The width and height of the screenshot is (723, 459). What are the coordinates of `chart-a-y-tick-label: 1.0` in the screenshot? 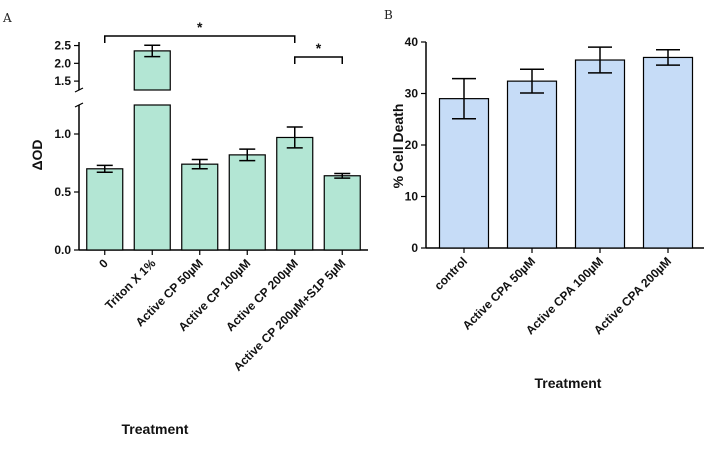 It's located at (62, 134).